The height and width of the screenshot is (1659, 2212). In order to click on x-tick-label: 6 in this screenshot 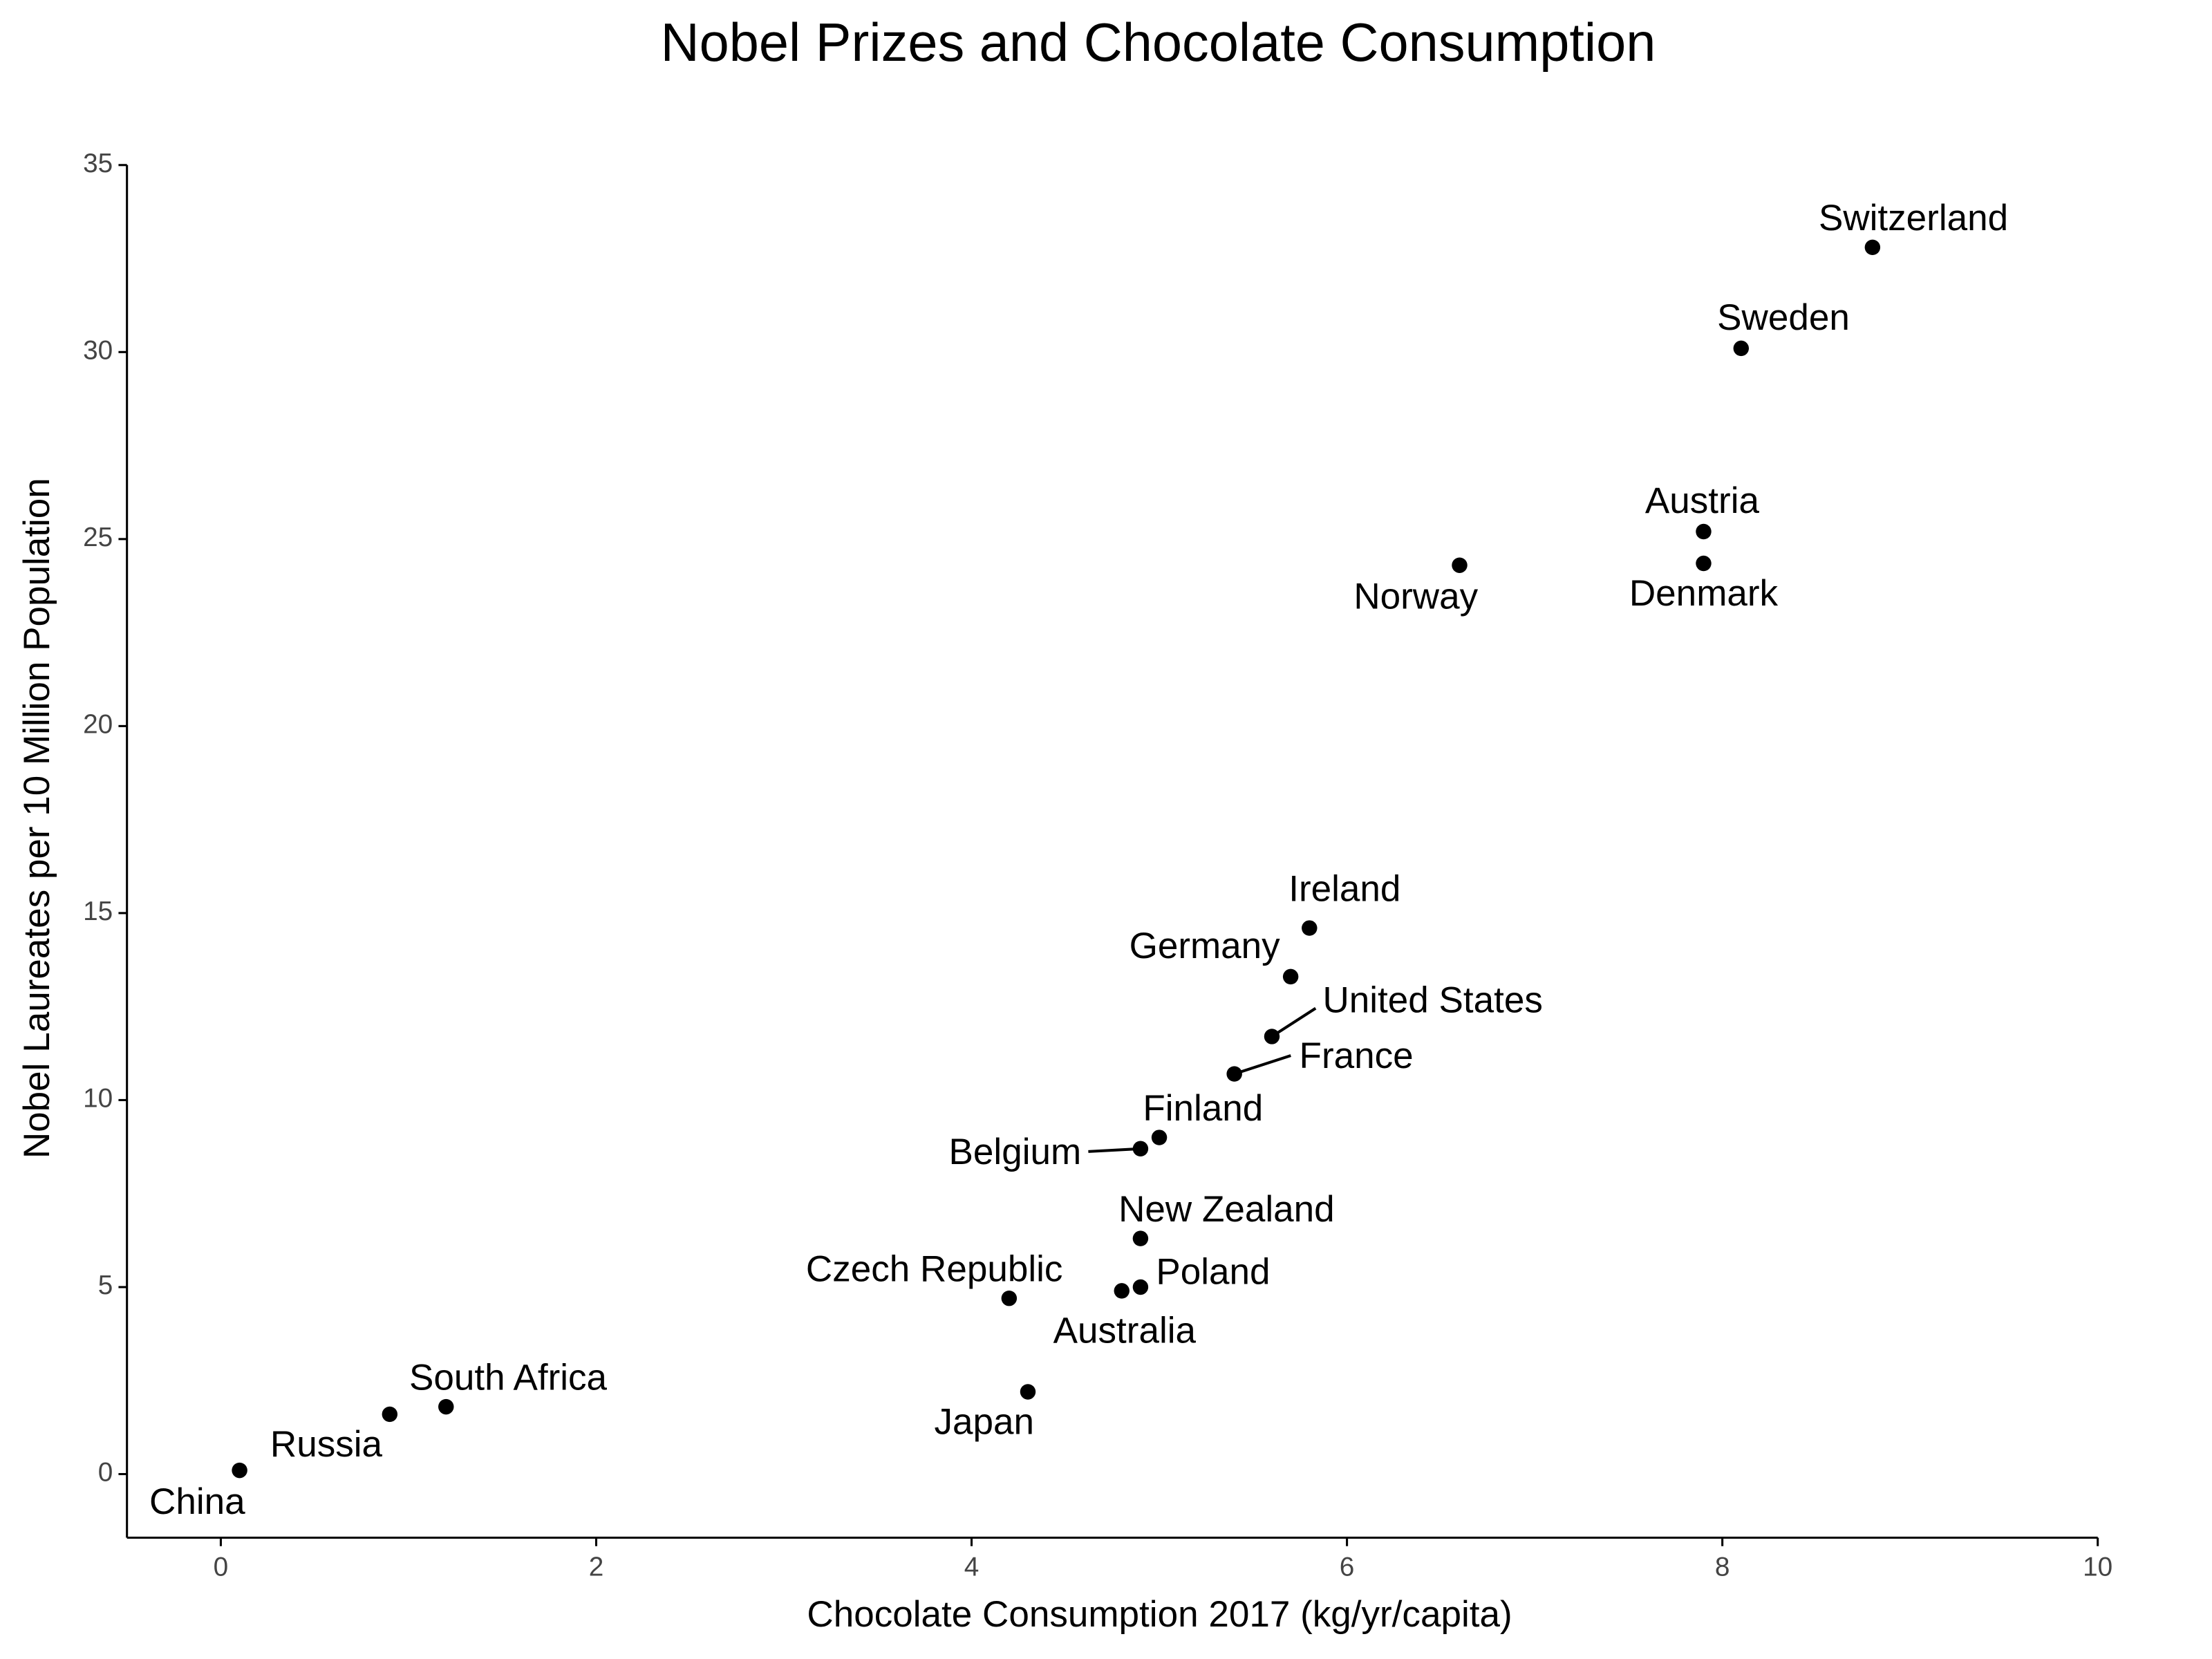, I will do `click(1347, 1568)`.